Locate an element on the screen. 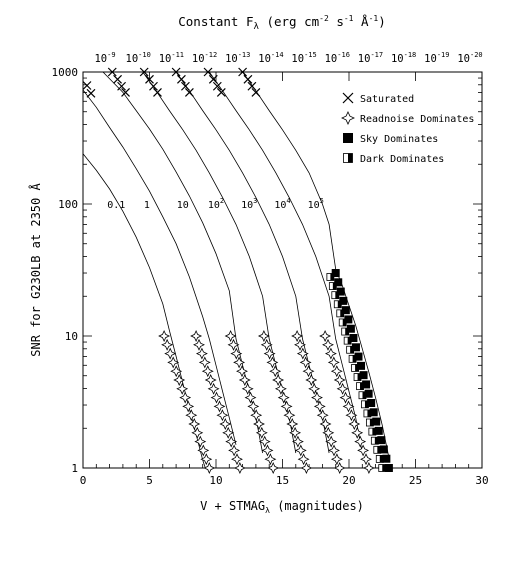  top-tick-label: 10-18 is located at coordinates (403, 58).